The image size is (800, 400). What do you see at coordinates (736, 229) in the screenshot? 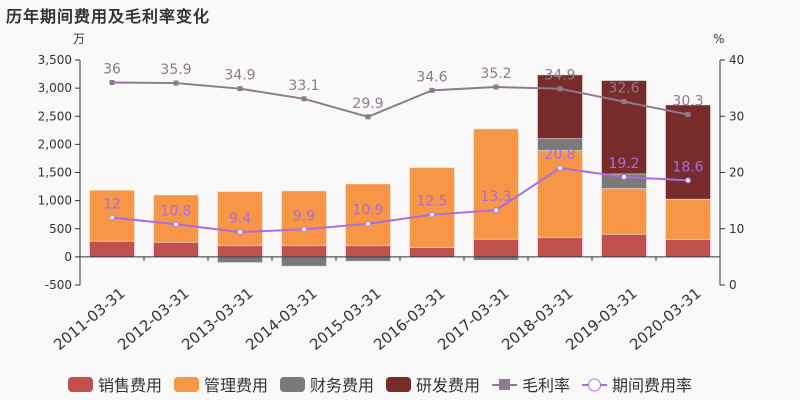
I see `right-tick-label: 10` at bounding box center [736, 229].